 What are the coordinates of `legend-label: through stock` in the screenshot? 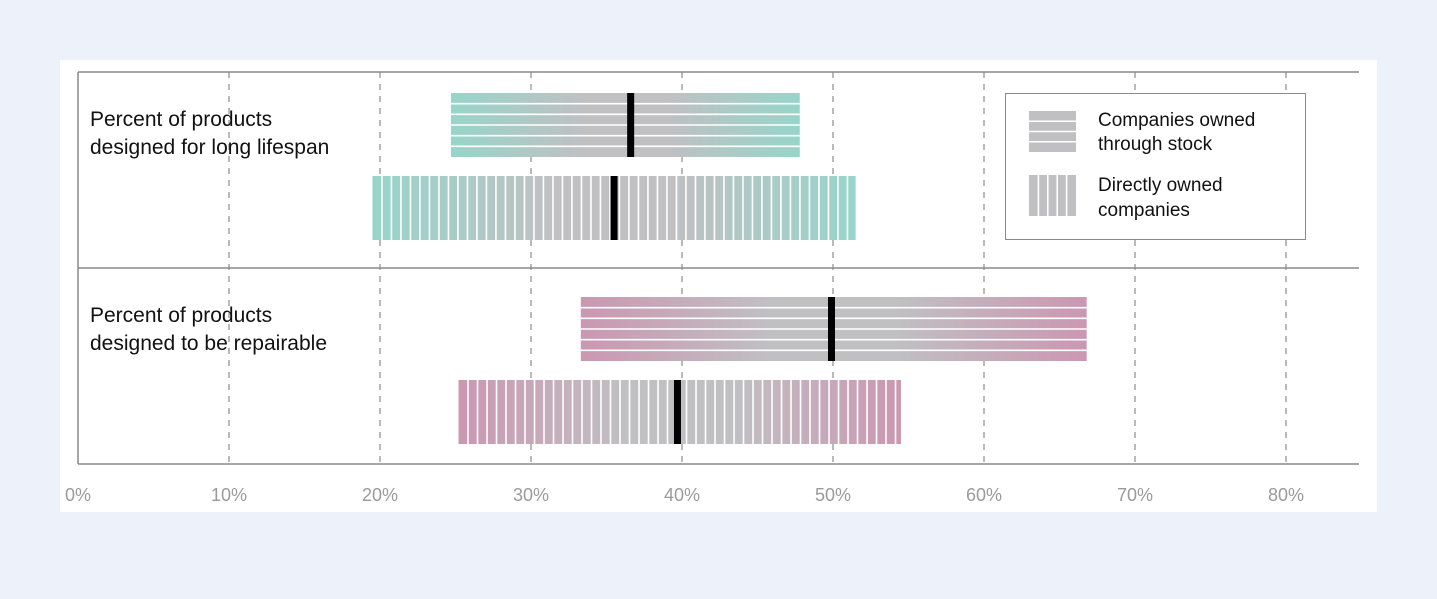 It's located at (1155, 144).